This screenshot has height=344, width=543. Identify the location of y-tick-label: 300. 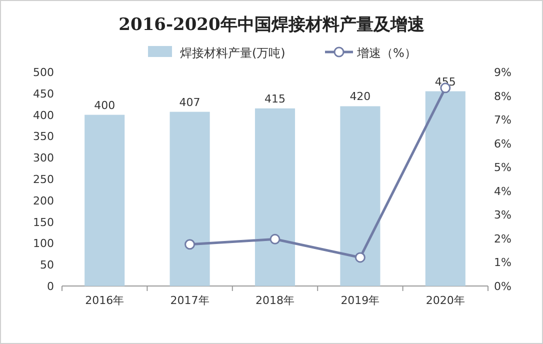
(43, 158).